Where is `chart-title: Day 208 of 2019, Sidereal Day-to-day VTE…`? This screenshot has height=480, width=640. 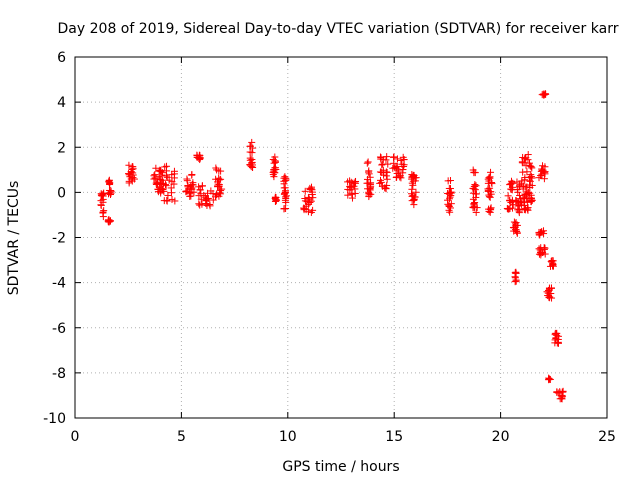 chart-title: Day 208 of 2019, Sidereal Day-to-day VTE… is located at coordinates (338, 29).